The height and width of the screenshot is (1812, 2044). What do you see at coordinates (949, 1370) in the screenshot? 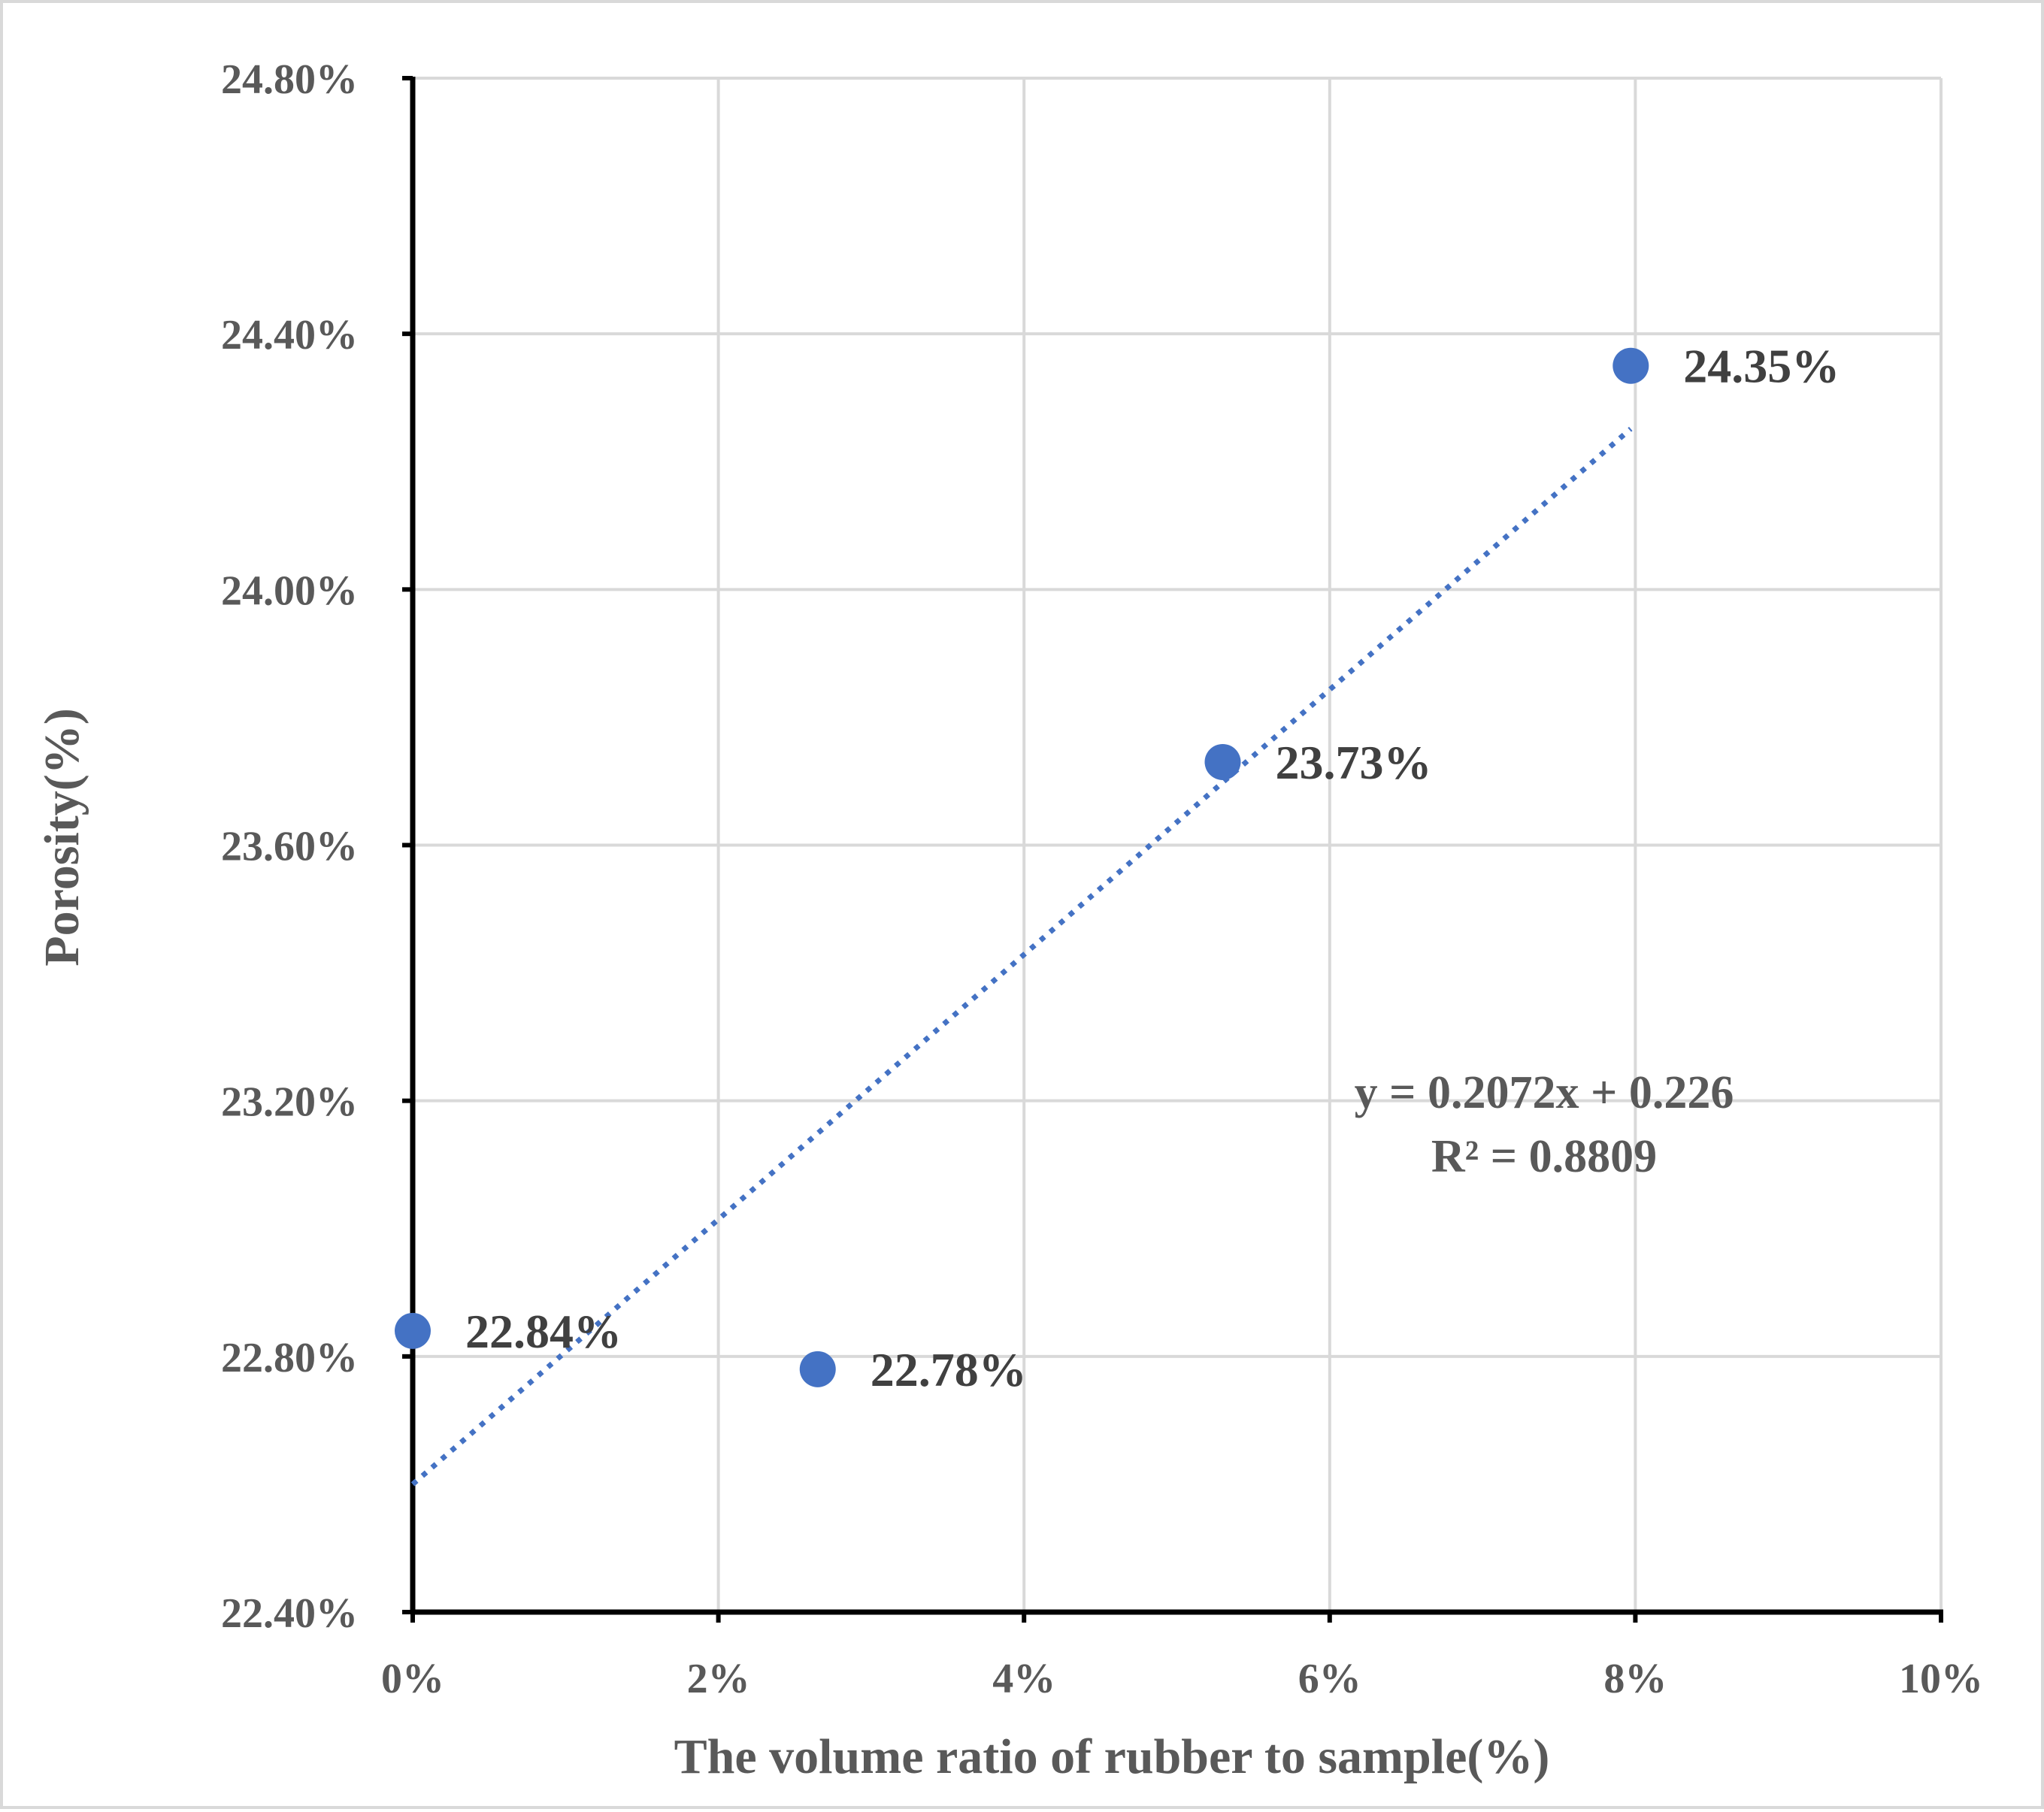
I see `data-label: 22.78%` at bounding box center [949, 1370].